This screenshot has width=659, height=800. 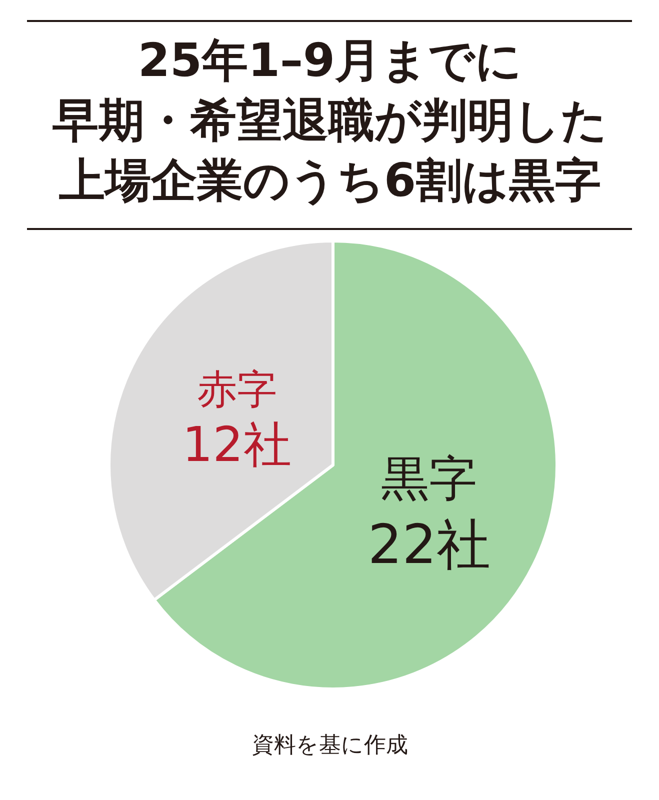 What do you see at coordinates (237, 445) in the screenshot?
I see `data-label: 12社` at bounding box center [237, 445].